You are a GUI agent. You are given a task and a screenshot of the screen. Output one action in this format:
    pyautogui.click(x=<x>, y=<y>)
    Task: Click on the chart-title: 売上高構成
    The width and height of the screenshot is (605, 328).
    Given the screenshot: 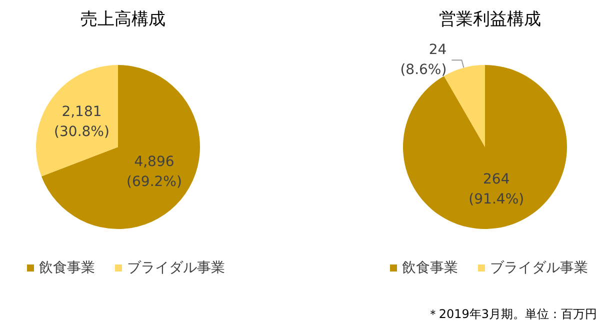 What is the action you would take?
    pyautogui.click(x=123, y=20)
    